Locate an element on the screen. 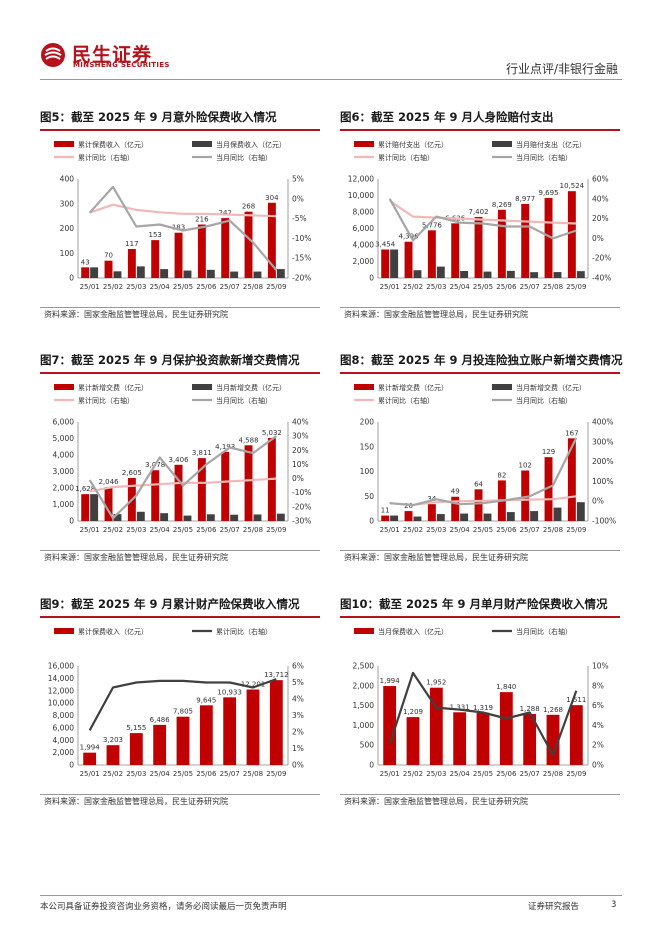 The image size is (662, 936). figure-title: 图6：截至 2025 年 9 月人身险赔付支出 is located at coordinates (447, 117).